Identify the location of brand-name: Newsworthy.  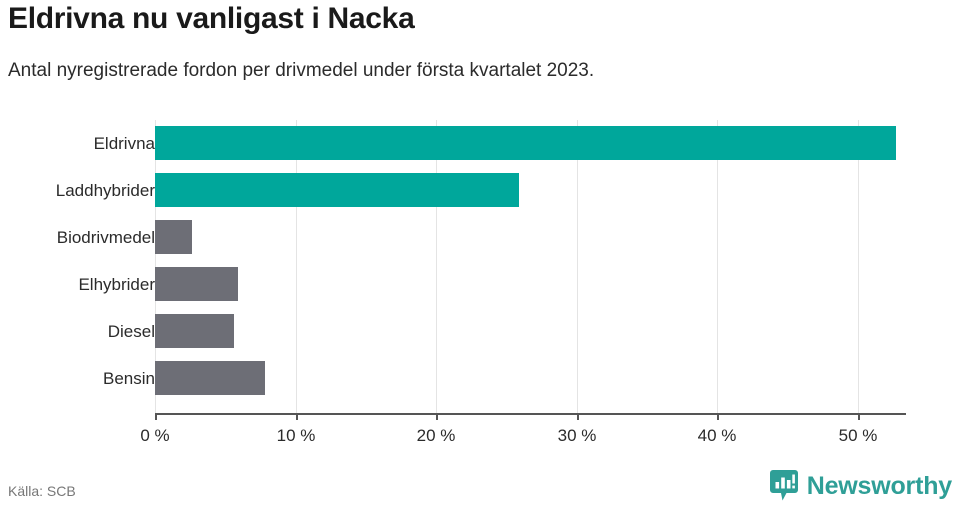
(879, 485).